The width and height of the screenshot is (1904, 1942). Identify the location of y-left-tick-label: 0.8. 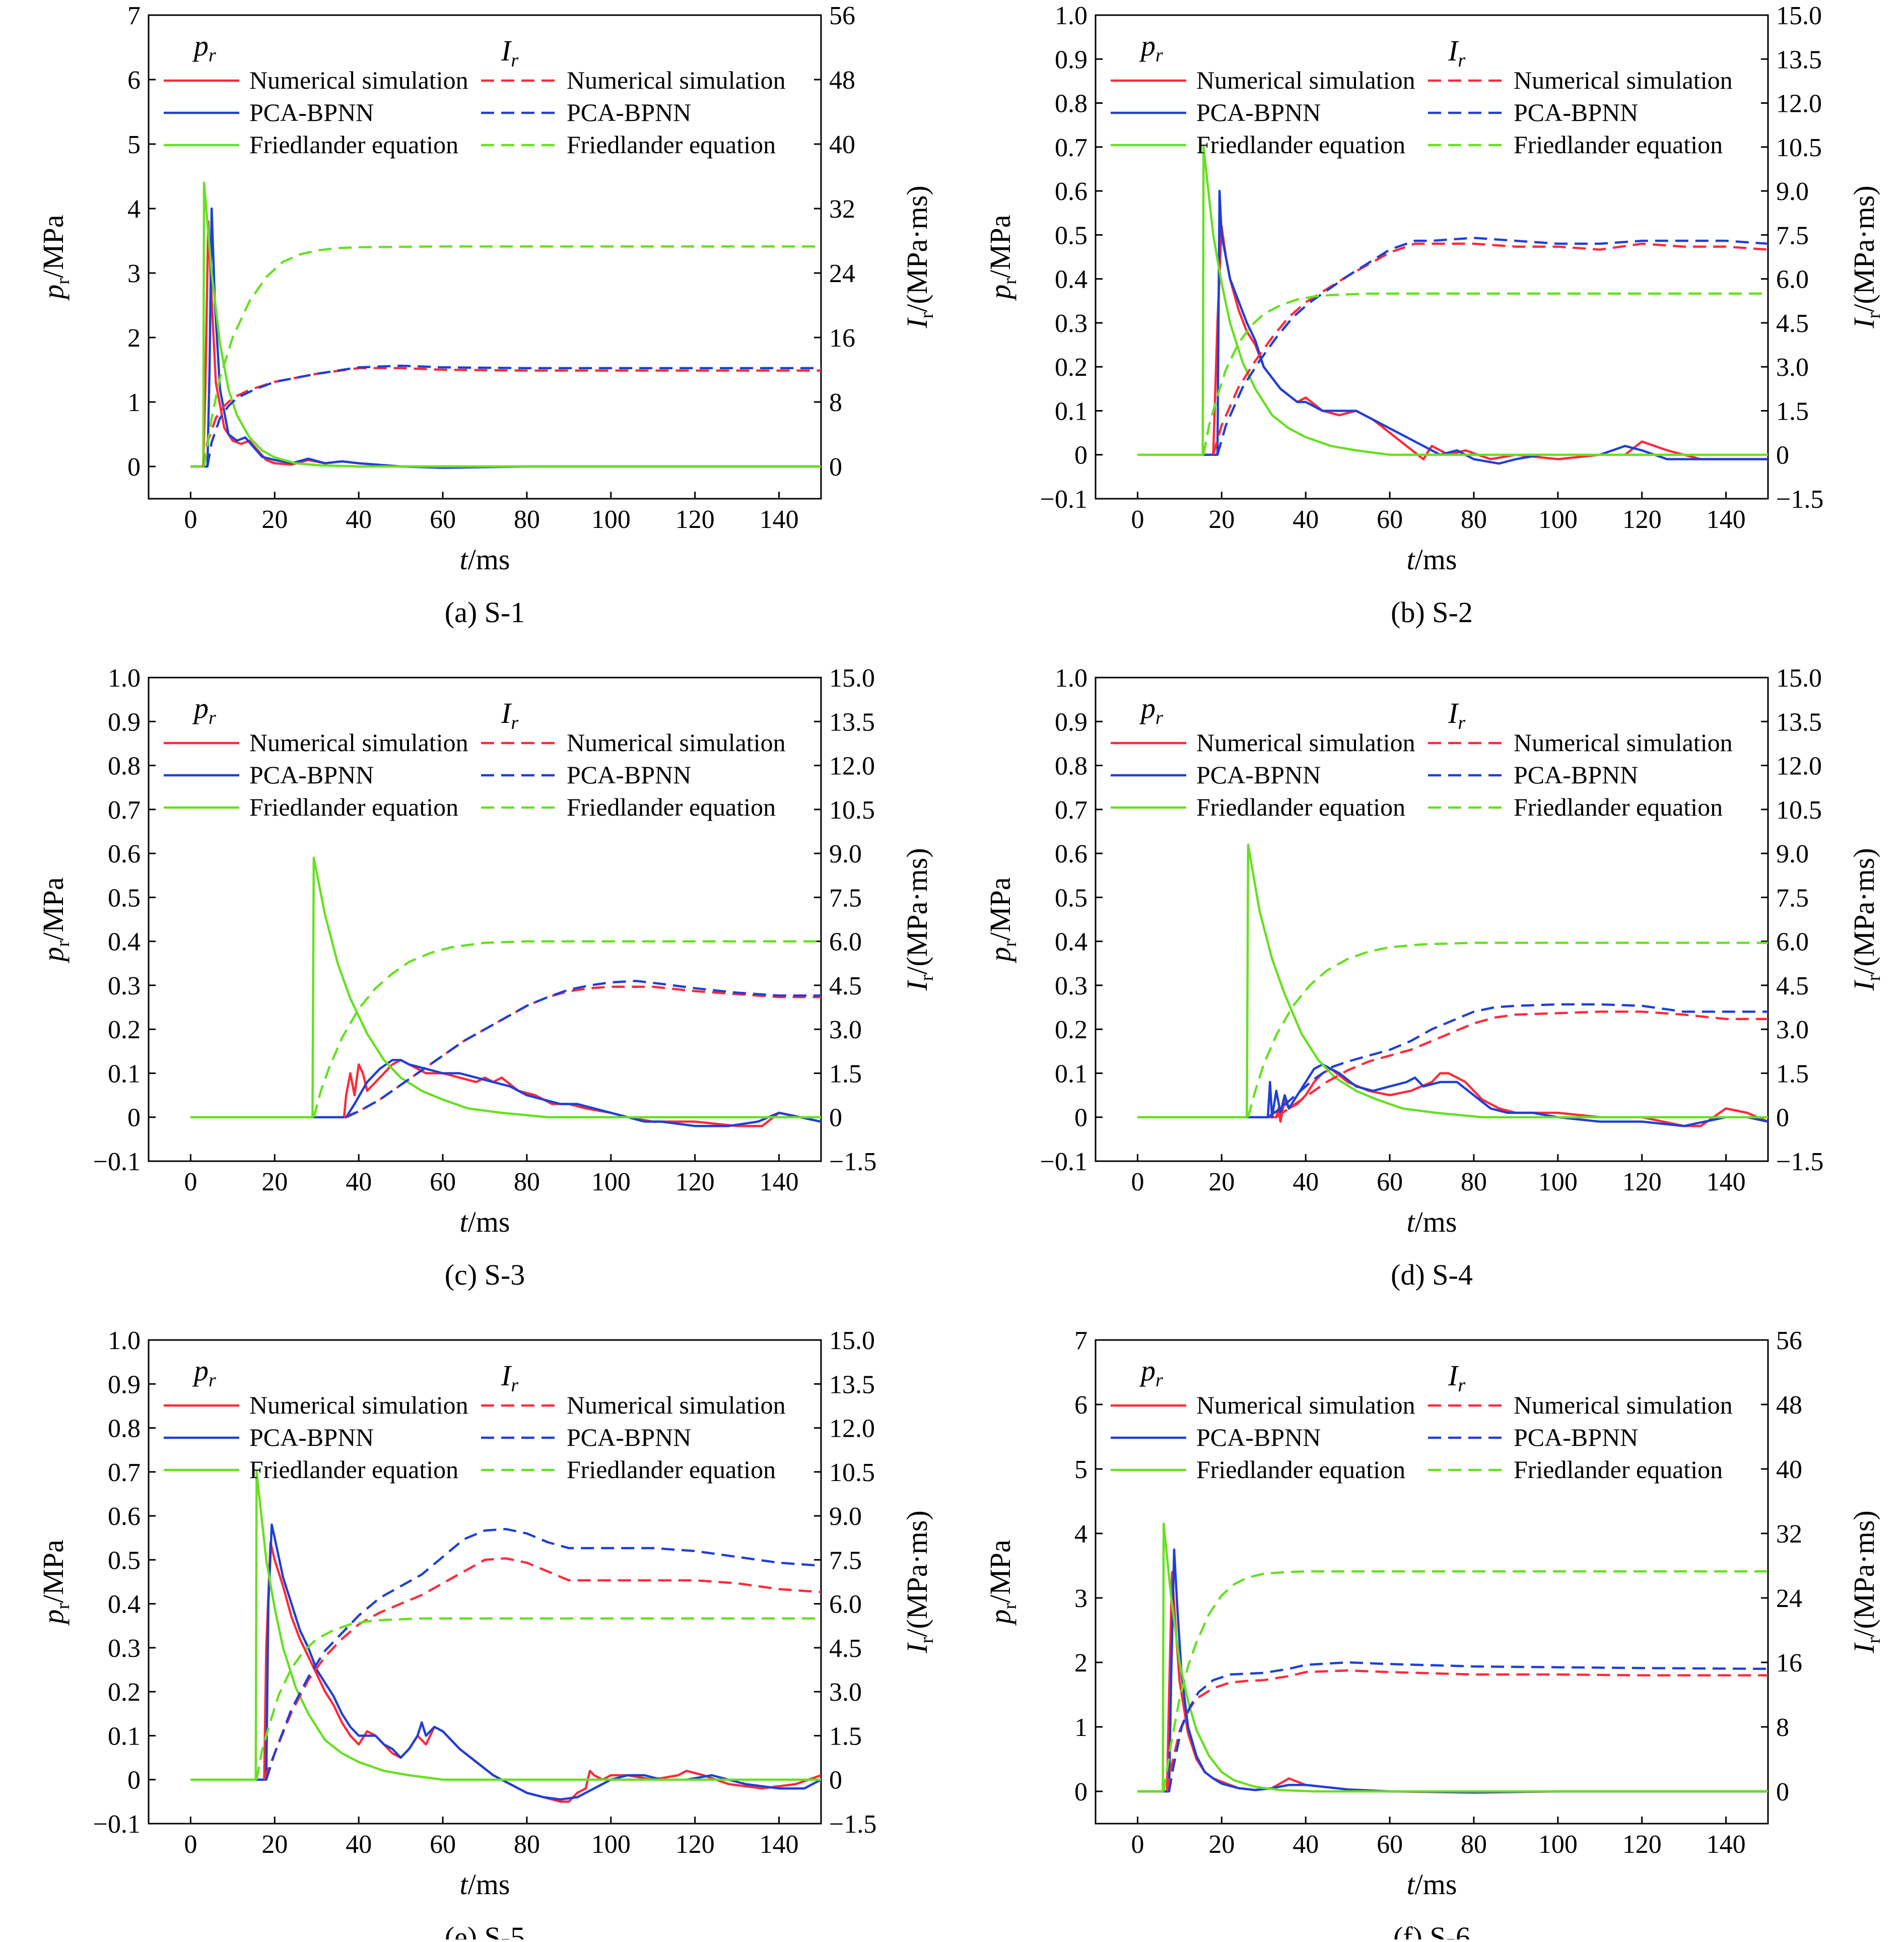
(1071, 766).